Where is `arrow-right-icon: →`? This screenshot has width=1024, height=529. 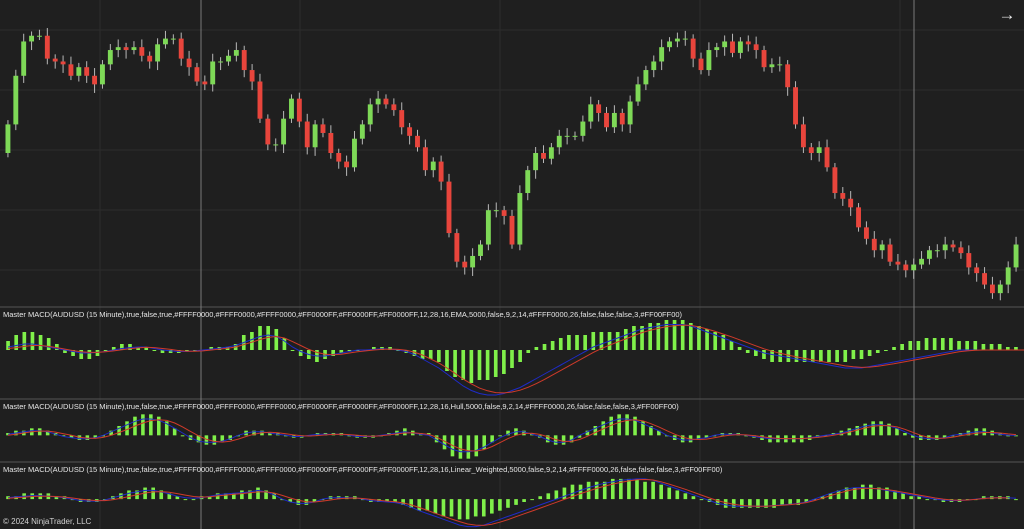 arrow-right-icon: → is located at coordinates (1007, 14).